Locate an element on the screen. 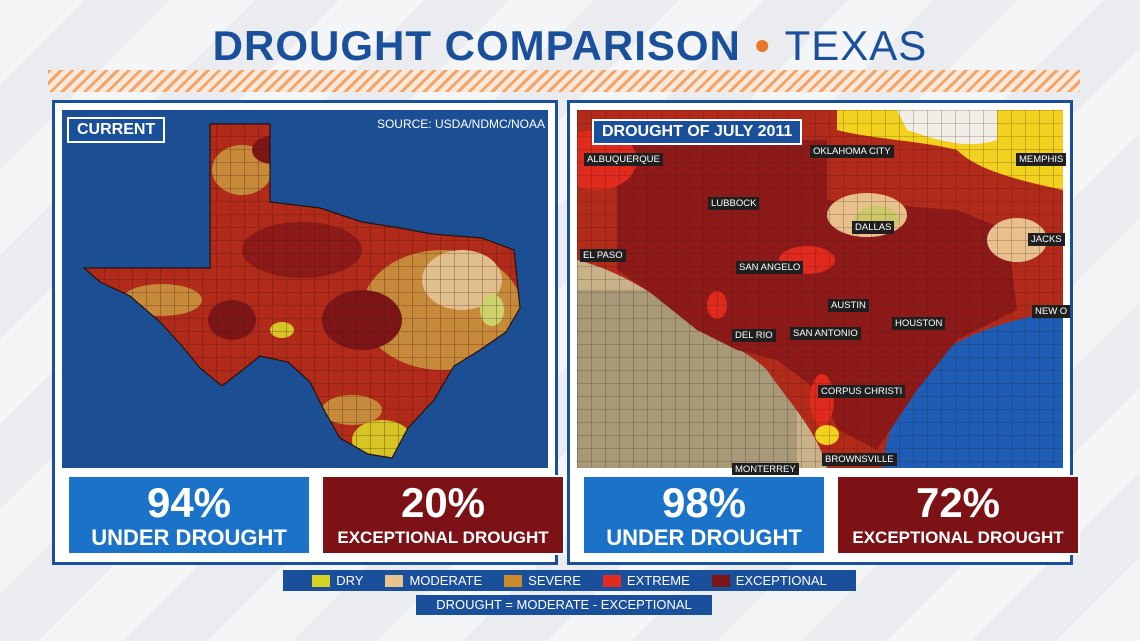 This screenshot has height=641, width=1140. city-san-antonio: SAN ANTONIO is located at coordinates (825, 333).